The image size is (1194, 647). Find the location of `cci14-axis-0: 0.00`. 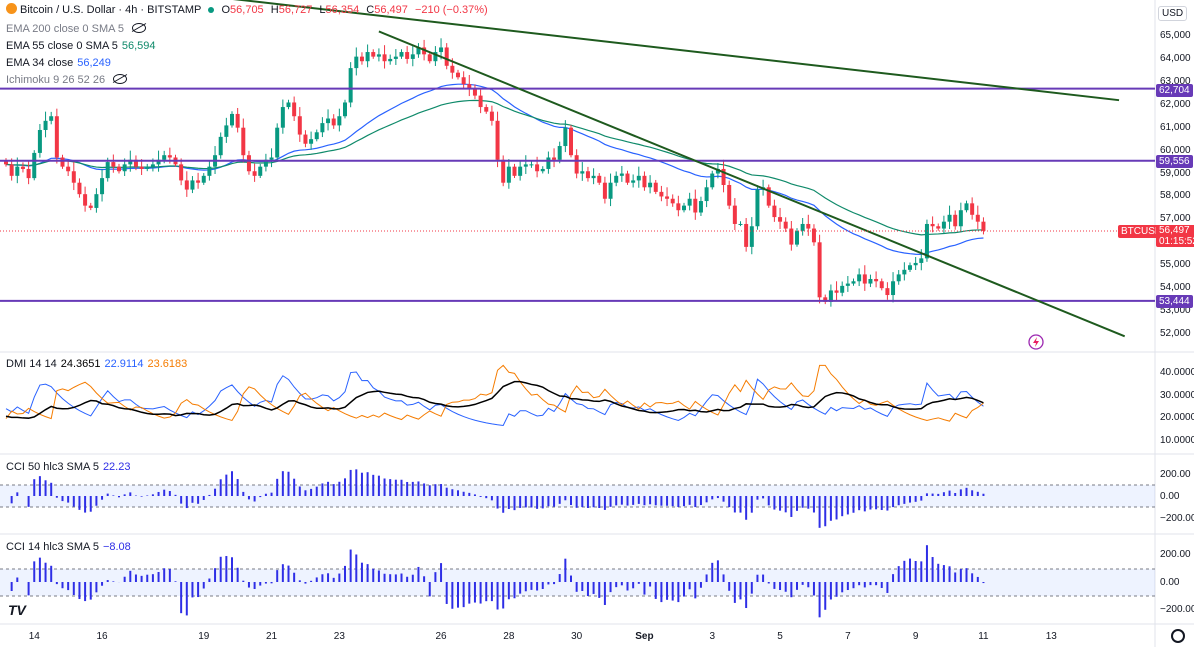

cci14-axis-0: 0.00 is located at coordinates (1170, 582).